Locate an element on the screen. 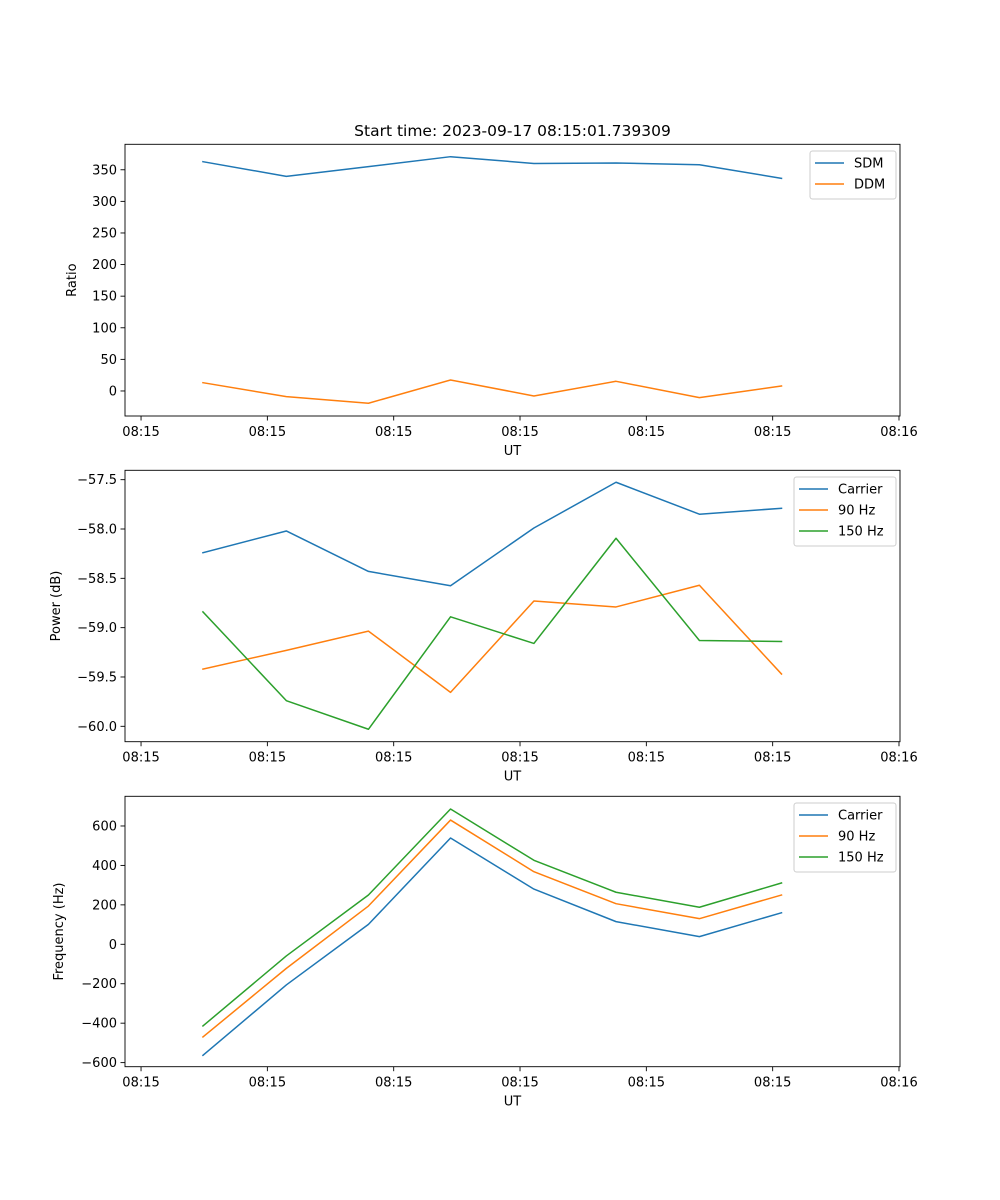 The width and height of the screenshot is (1000, 1200). y-tick-label: −60.0 is located at coordinates (97, 727).